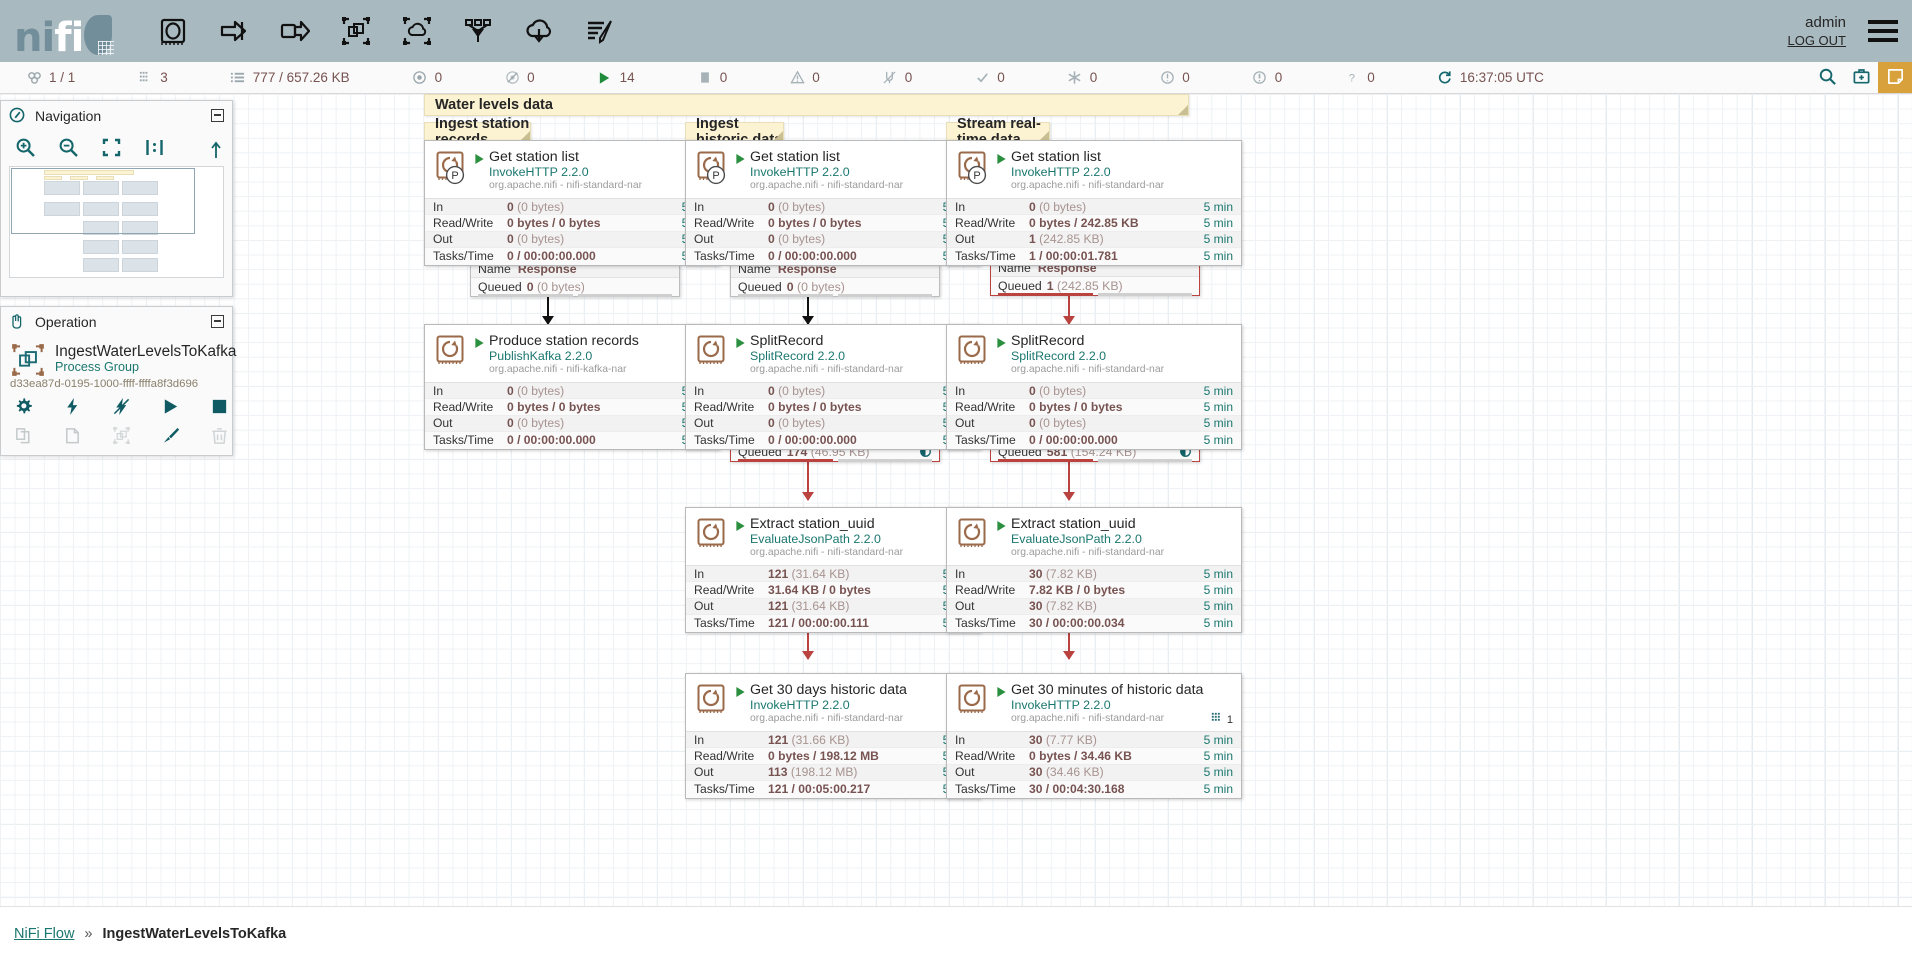 The height and width of the screenshot is (960, 1912). Describe the element at coordinates (420, 77) in the screenshot. I see `transmitting-icon` at that location.